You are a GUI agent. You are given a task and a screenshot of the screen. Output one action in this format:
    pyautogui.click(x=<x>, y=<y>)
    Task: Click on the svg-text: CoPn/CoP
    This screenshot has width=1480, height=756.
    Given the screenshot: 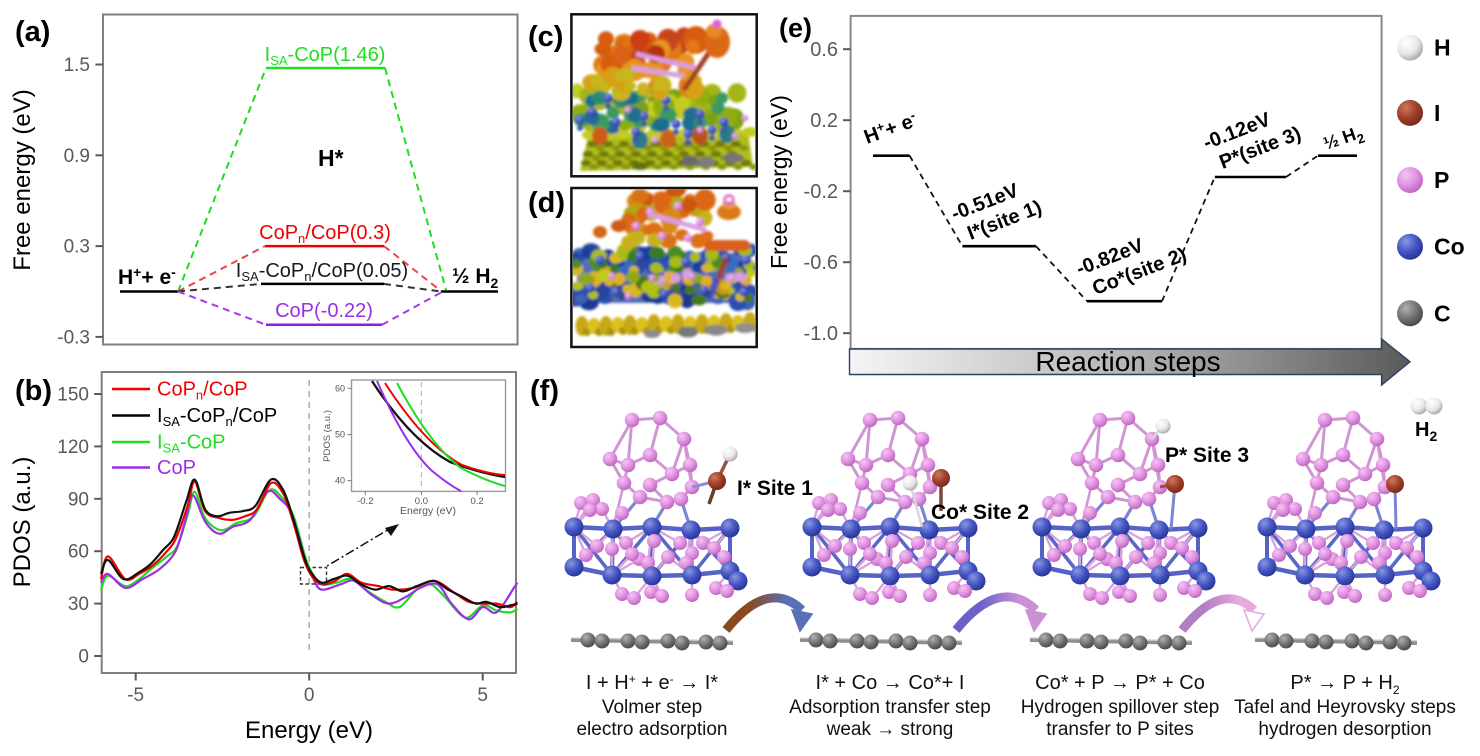 What is the action you would take?
    pyautogui.click(x=202, y=391)
    